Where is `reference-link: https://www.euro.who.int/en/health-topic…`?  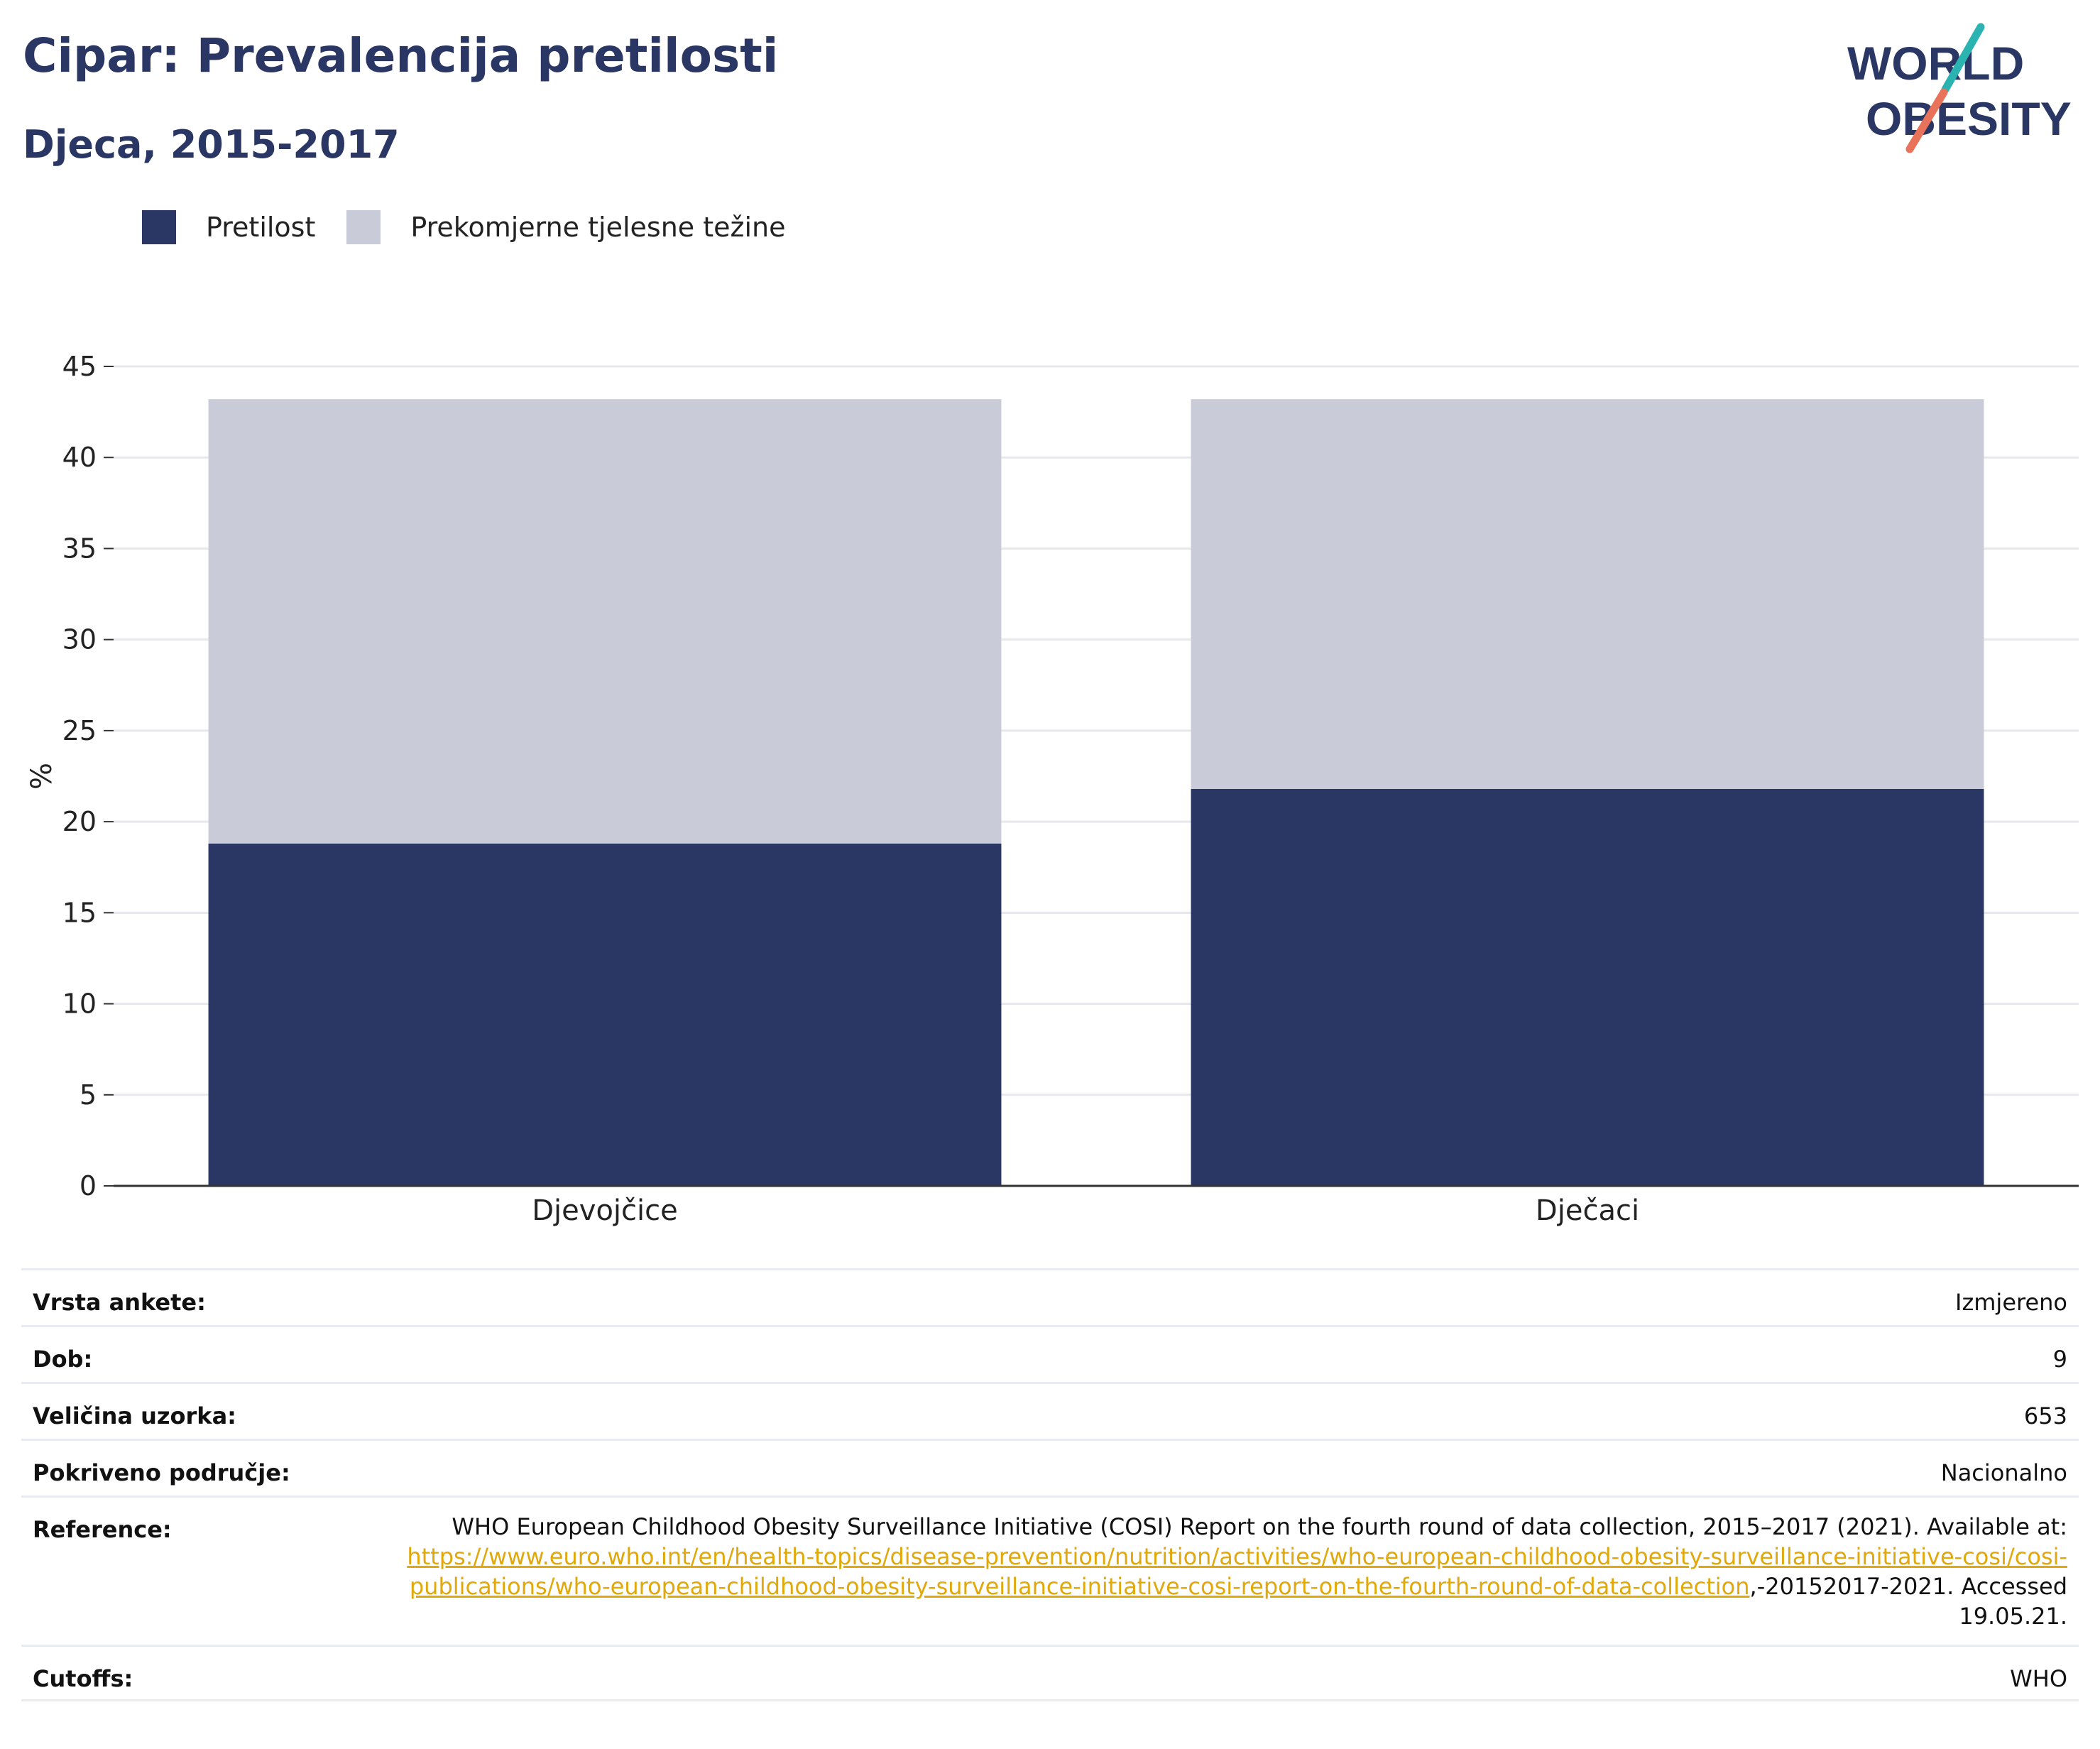
reference-link: https://www.euro.who.int/en/health-topic… is located at coordinates (1237, 1571).